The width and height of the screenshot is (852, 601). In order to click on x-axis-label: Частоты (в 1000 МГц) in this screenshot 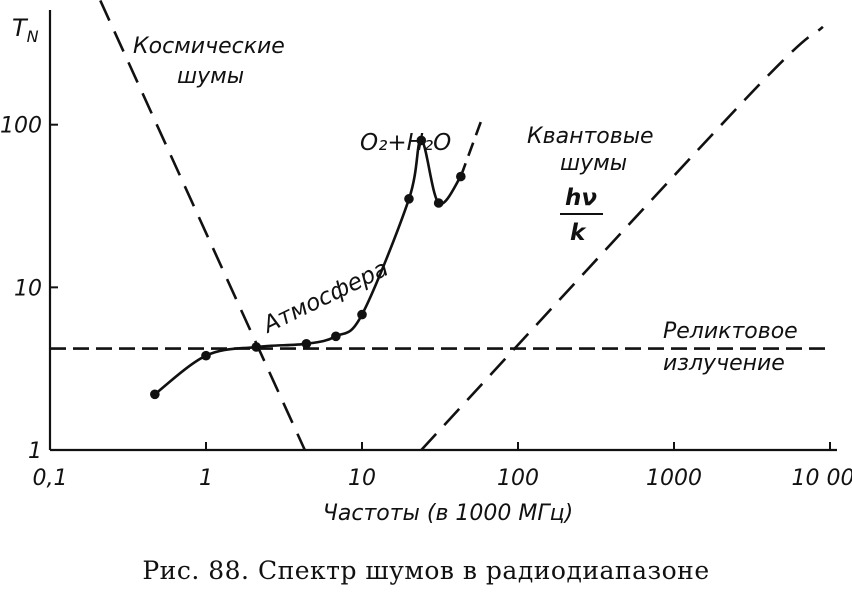, I will do `click(448, 513)`.